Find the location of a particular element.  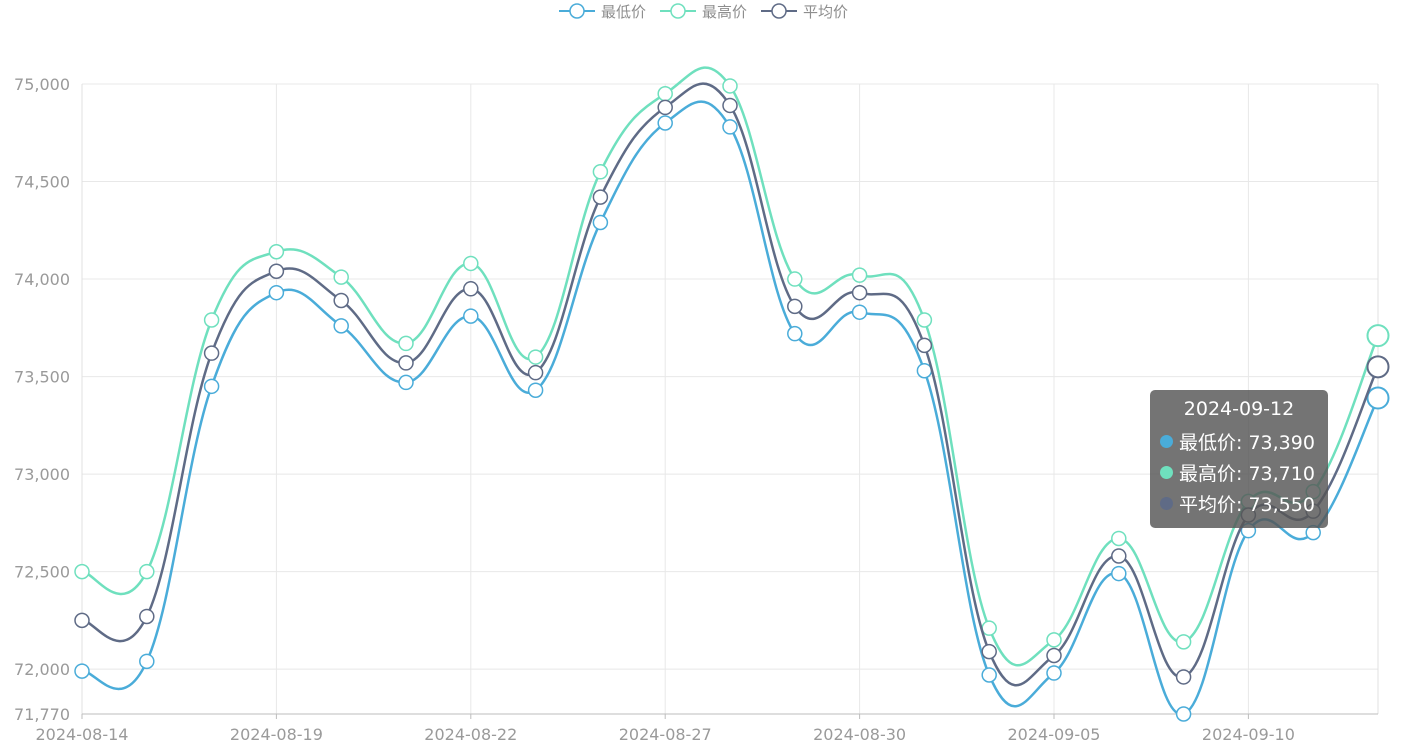

y-tick-label: 71,770 is located at coordinates (42, 714).